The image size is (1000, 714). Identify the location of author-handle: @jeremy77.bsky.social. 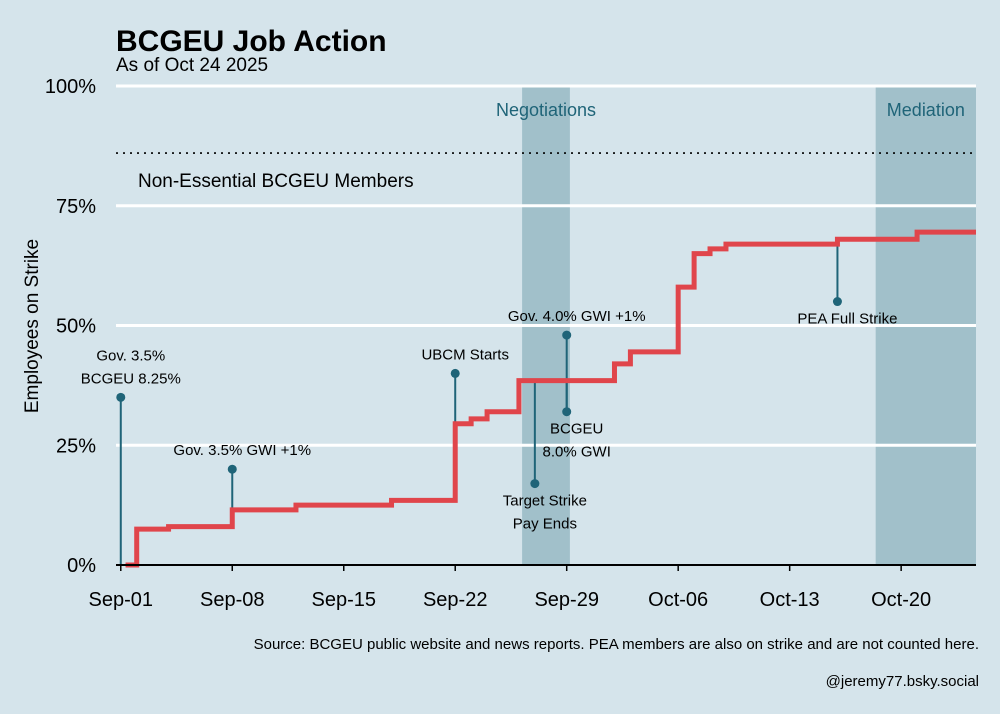
(902, 681).